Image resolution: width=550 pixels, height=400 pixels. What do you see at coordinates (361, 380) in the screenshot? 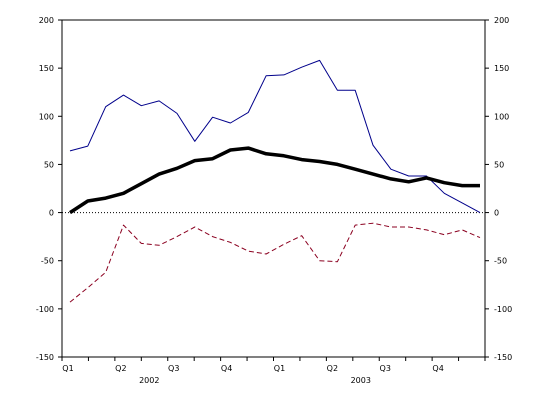
I see `x-year-label: 2003` at bounding box center [361, 380].